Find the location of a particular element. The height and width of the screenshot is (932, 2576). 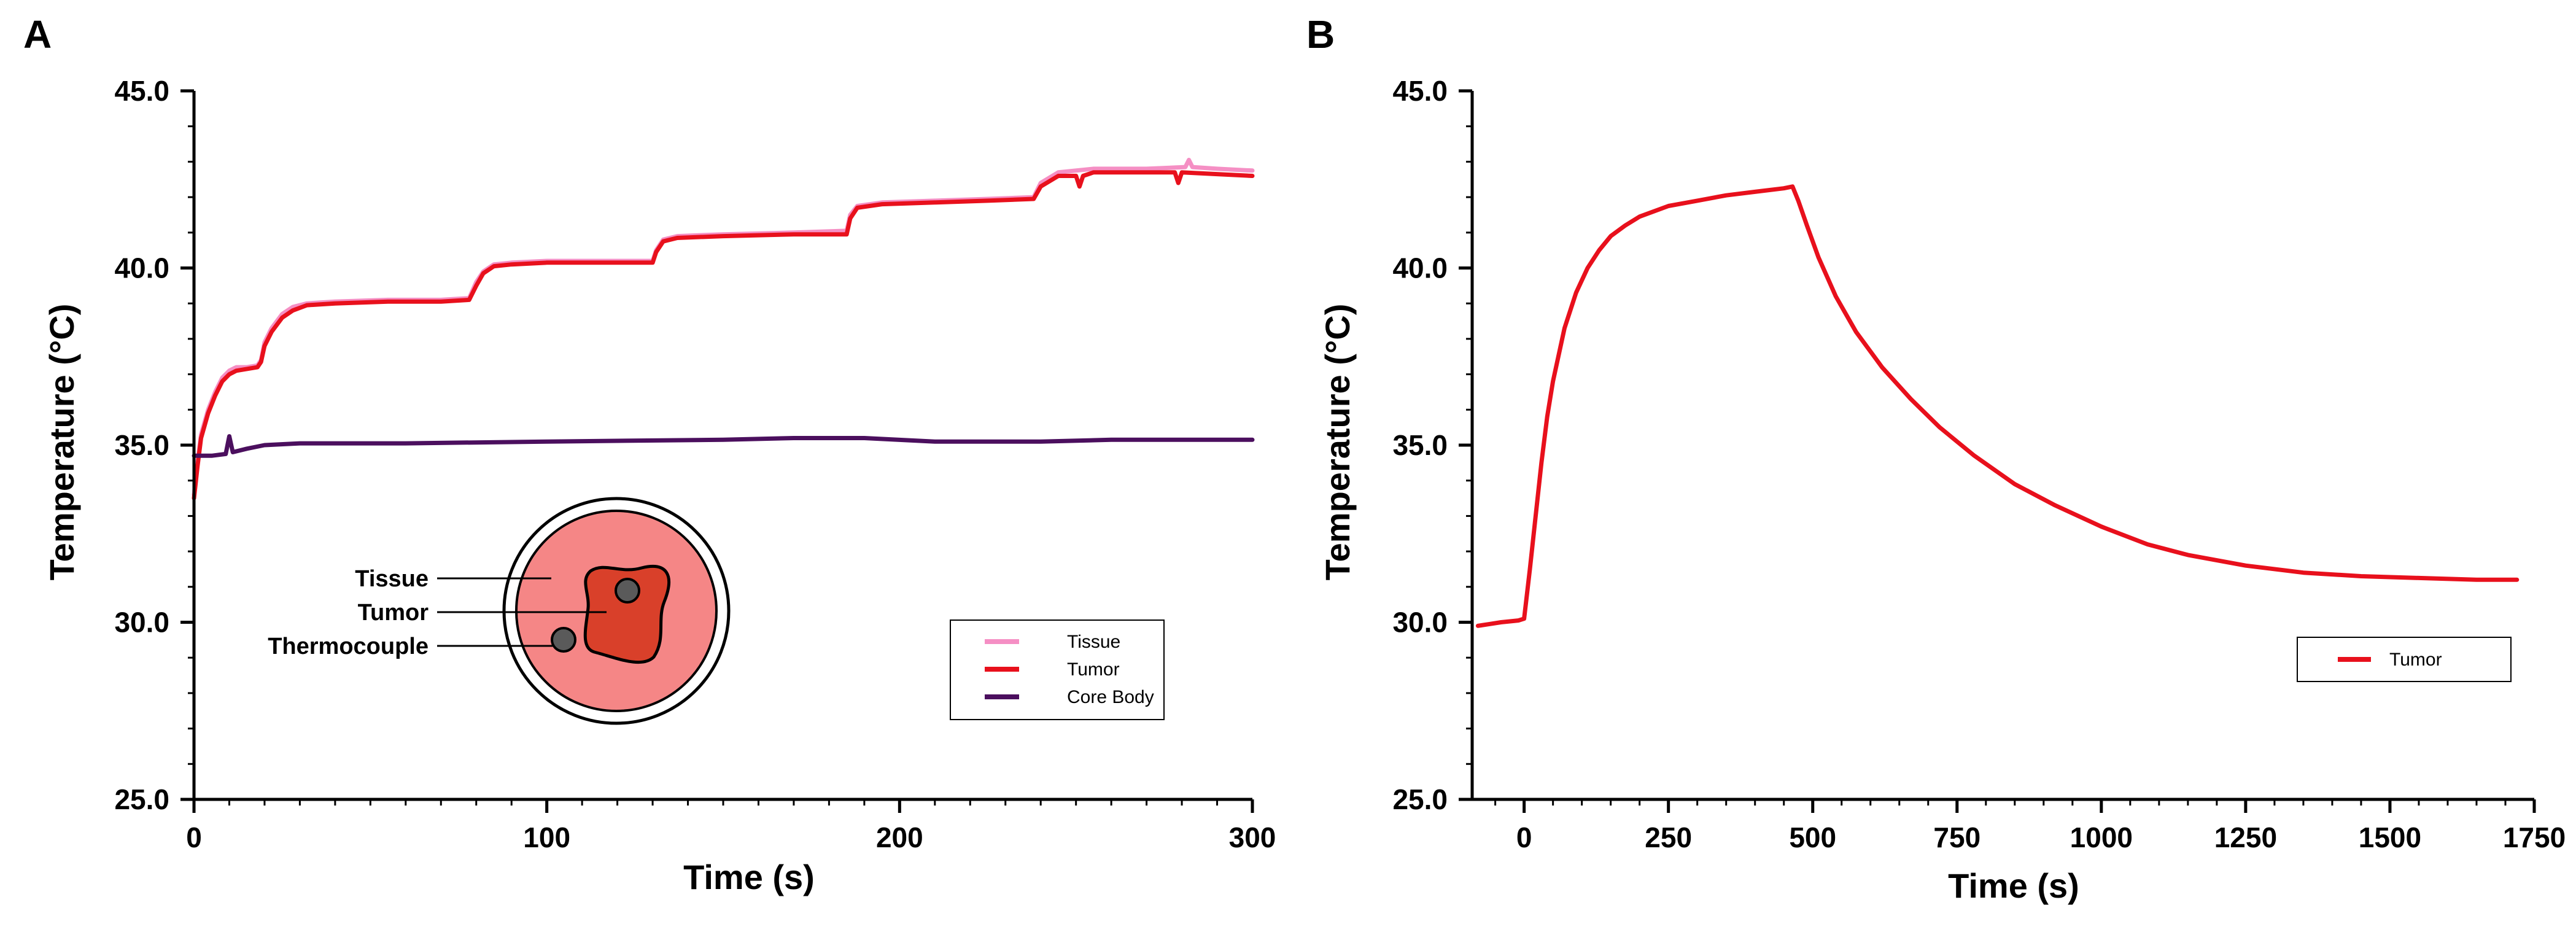

inset-label-thermocouple: Thermocouple is located at coordinates (348, 646).